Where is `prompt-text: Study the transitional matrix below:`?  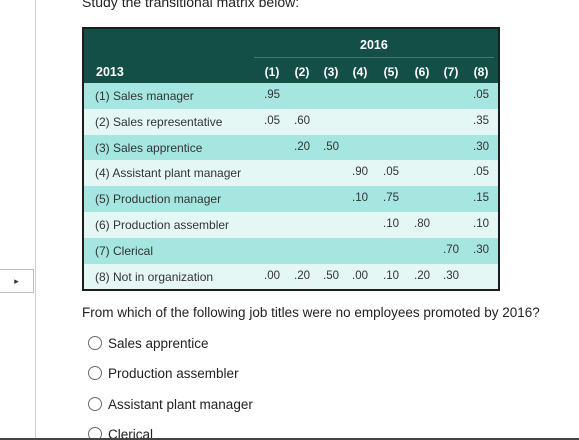
prompt-text: Study the transitional matrix below: is located at coordinates (191, 5).